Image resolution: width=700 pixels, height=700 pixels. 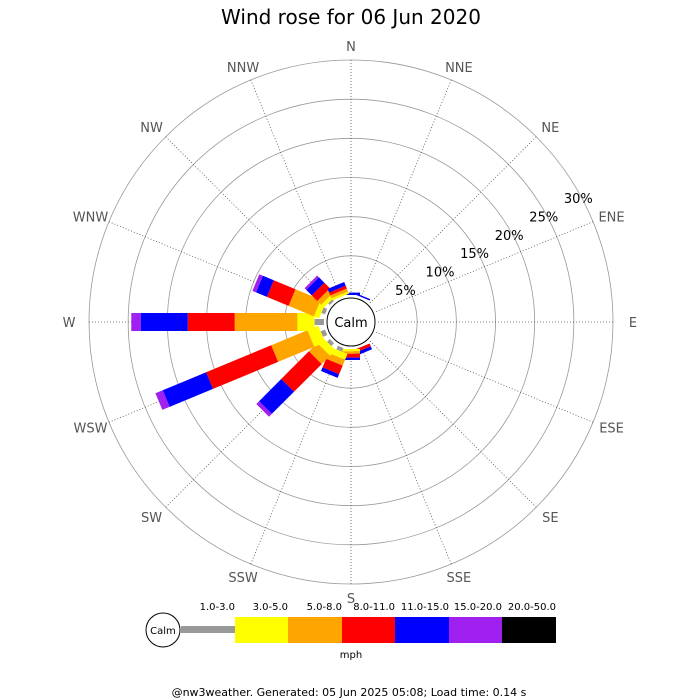 What do you see at coordinates (374, 607) in the screenshot?
I see `legend-label-4: 8.0-11.0` at bounding box center [374, 607].